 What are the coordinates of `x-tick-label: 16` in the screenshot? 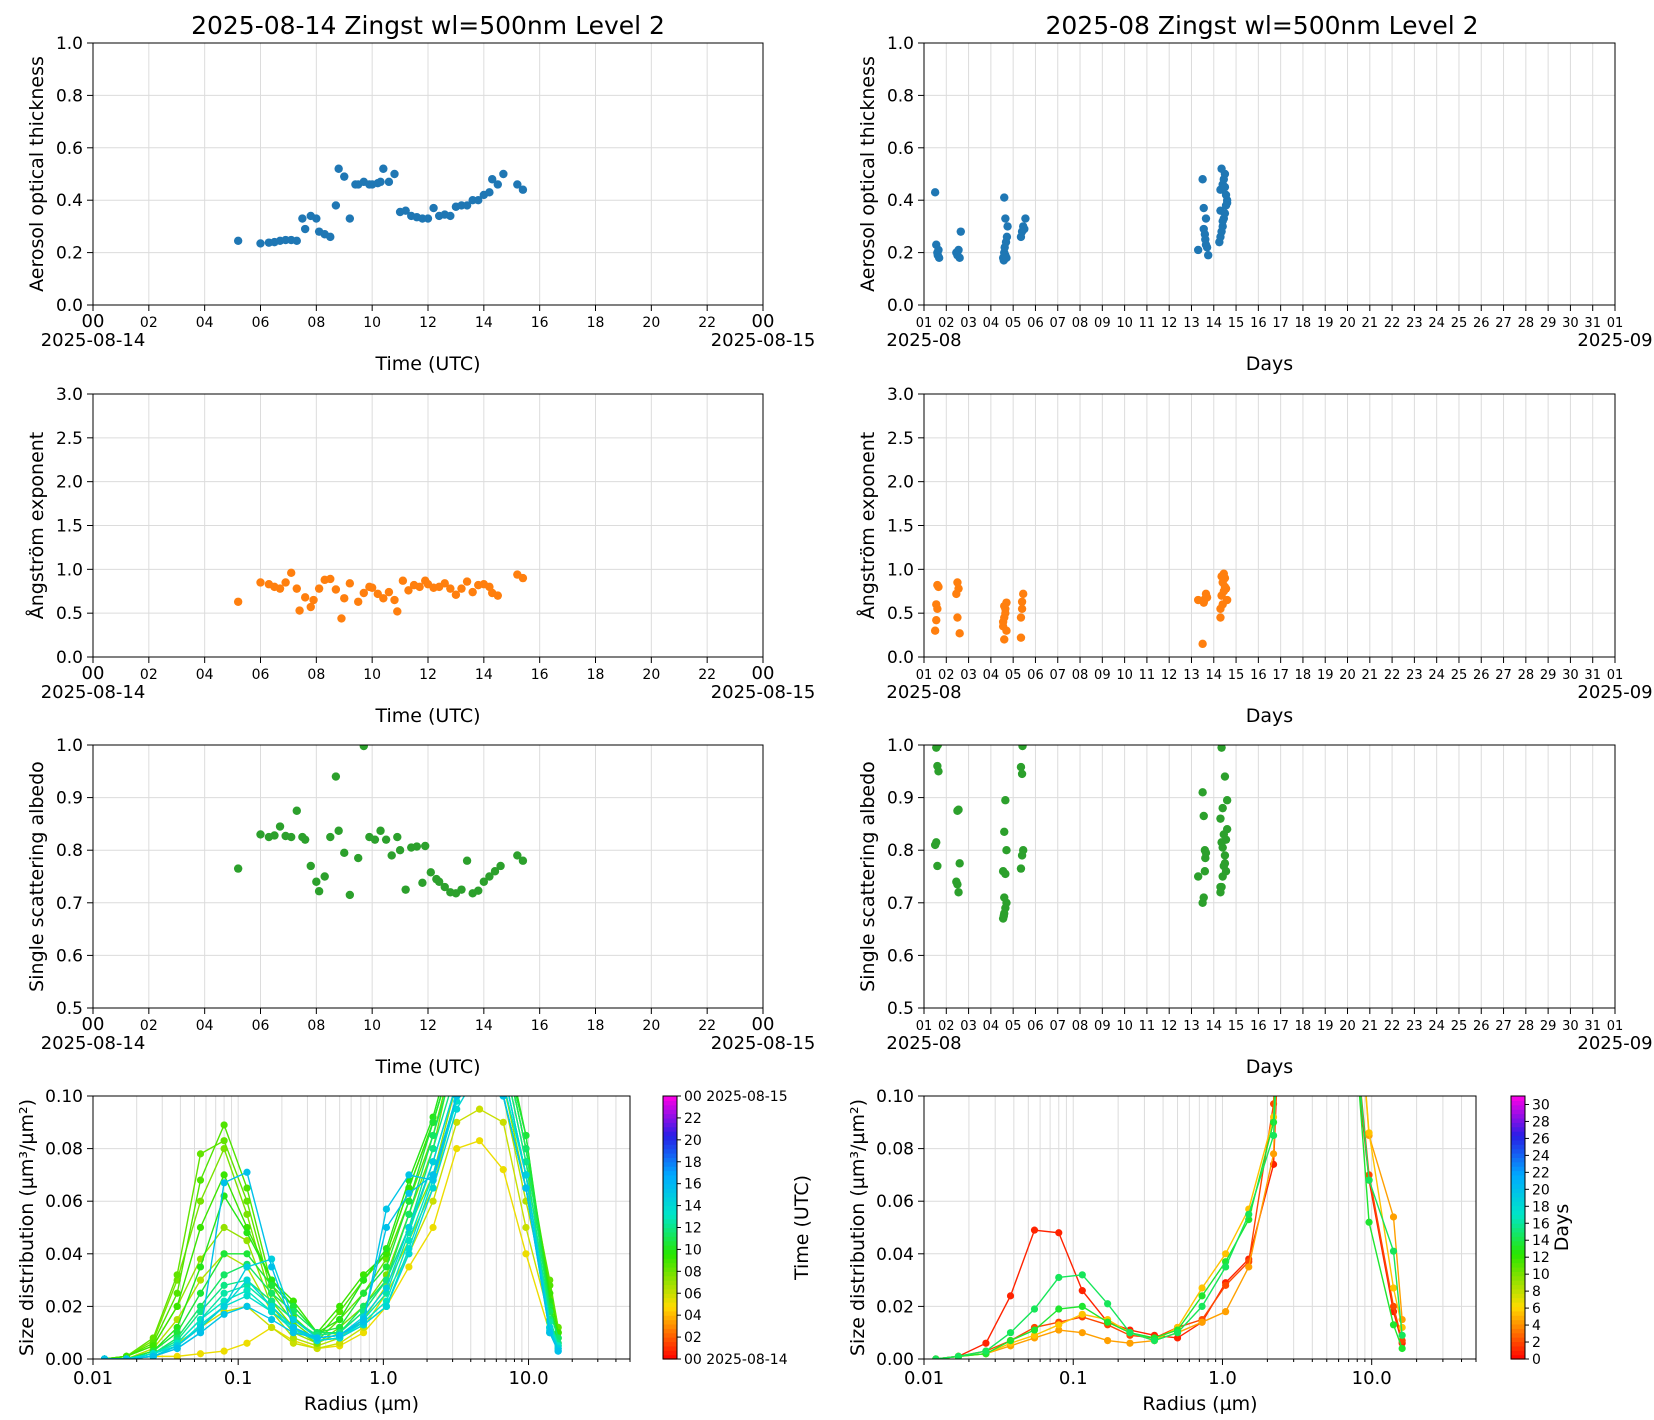 It's located at (540, 675).